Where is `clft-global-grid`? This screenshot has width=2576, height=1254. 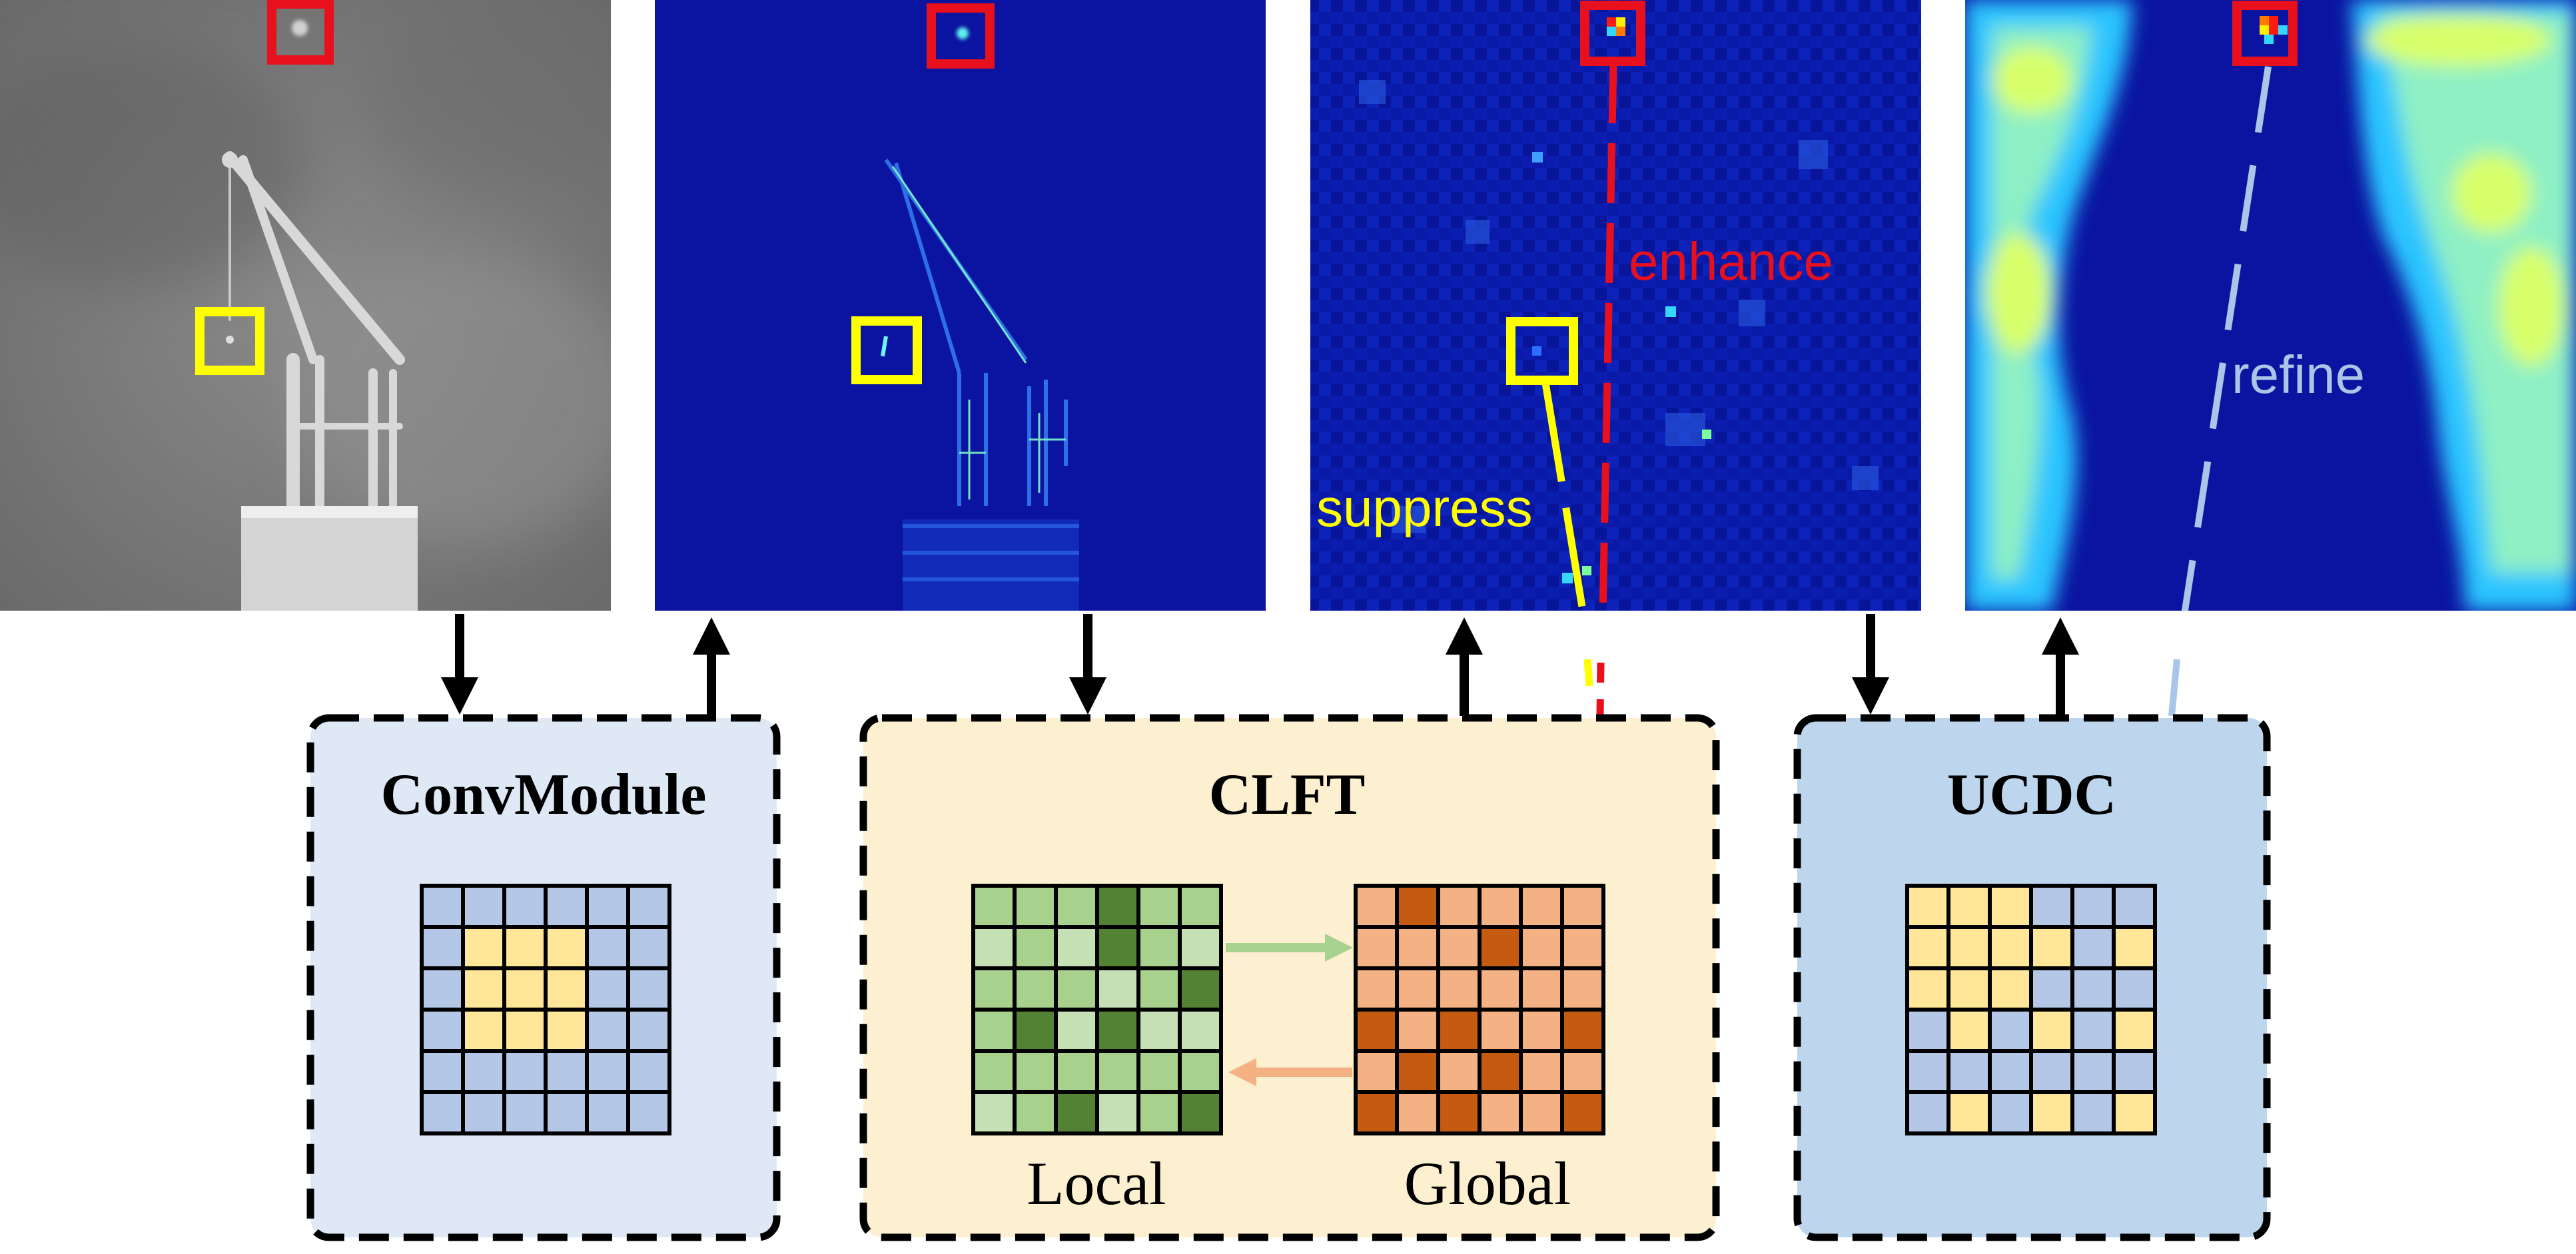
clft-global-grid is located at coordinates (1479, 1009).